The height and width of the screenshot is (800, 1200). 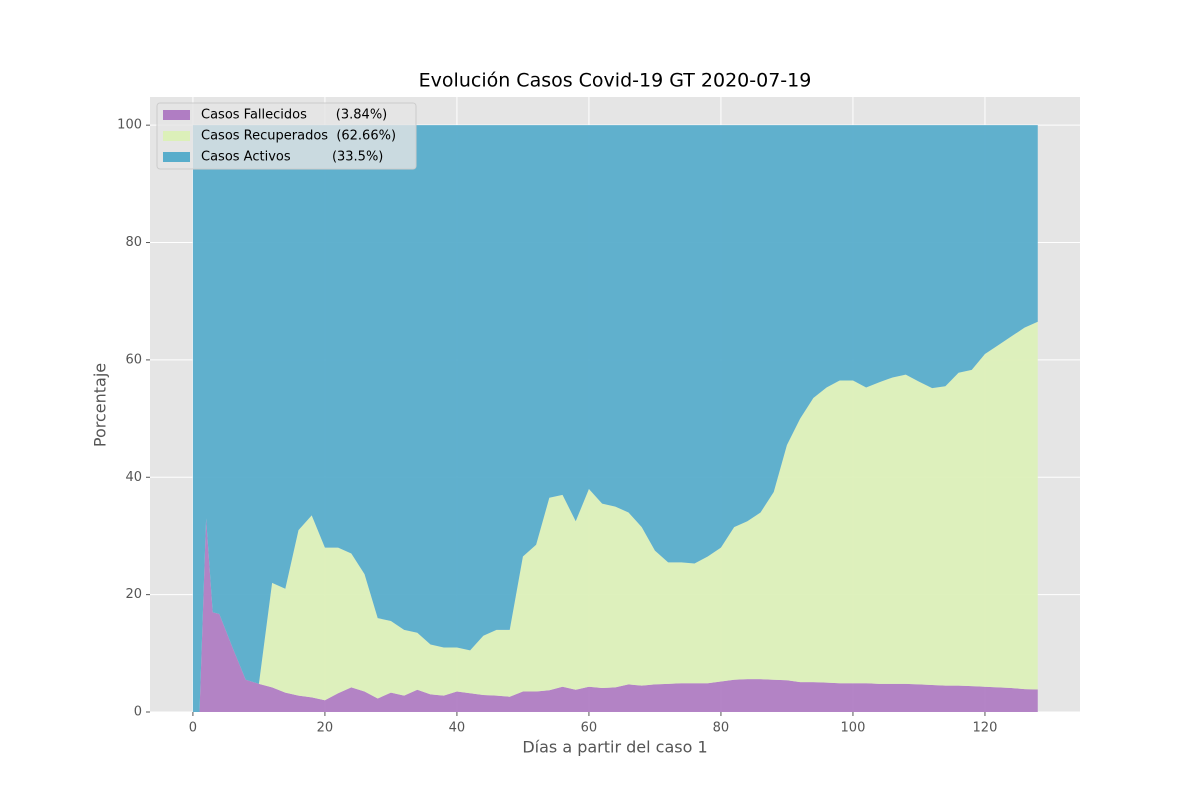 I want to click on x-tick-label: 60, so click(x=589, y=728).